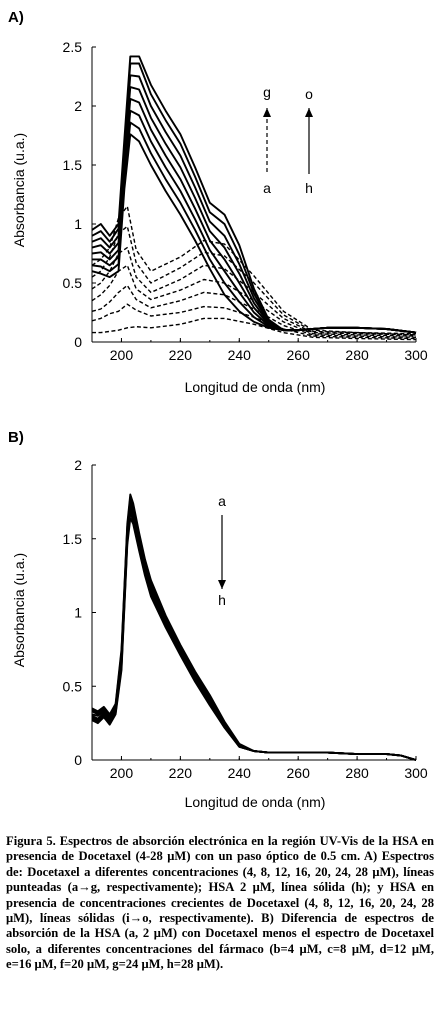 This screenshot has width=439, height=1020. Describe the element at coordinates (73, 686) in the screenshot. I see `chart-b-y-tick-label: 0.5` at that location.